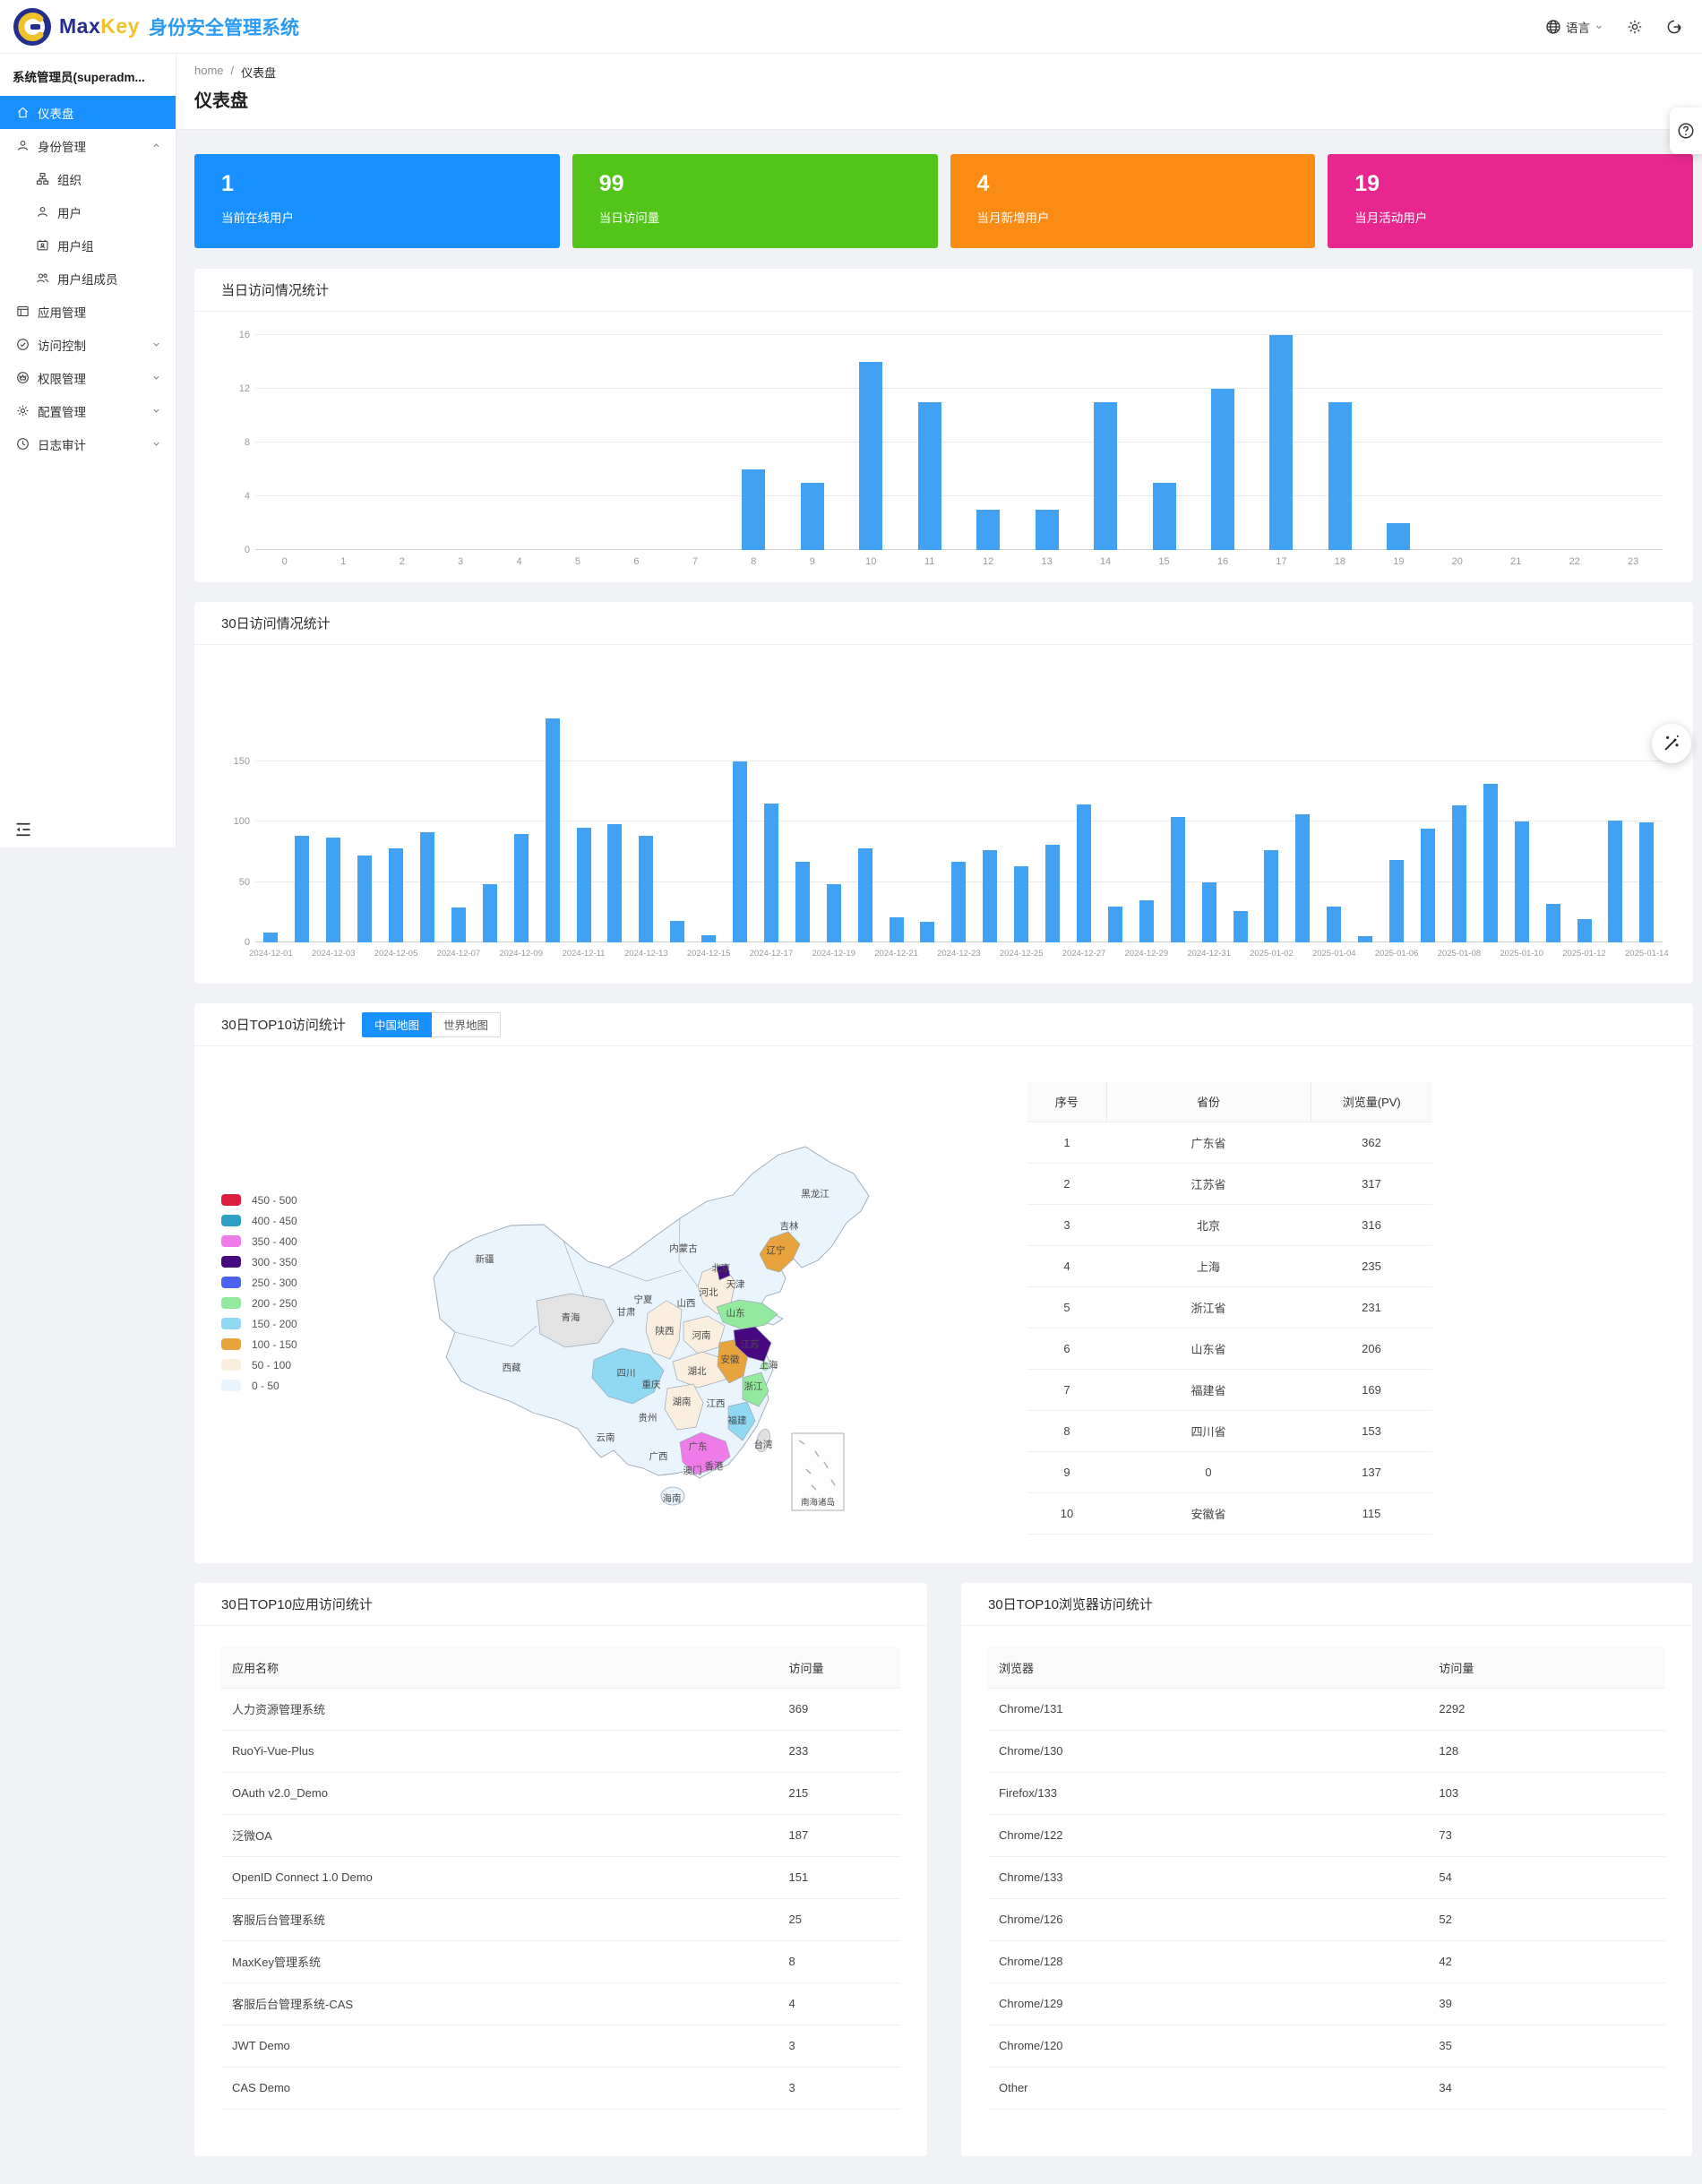  I want to click on table-cell: 人力资源管理系统, so click(499, 1709).